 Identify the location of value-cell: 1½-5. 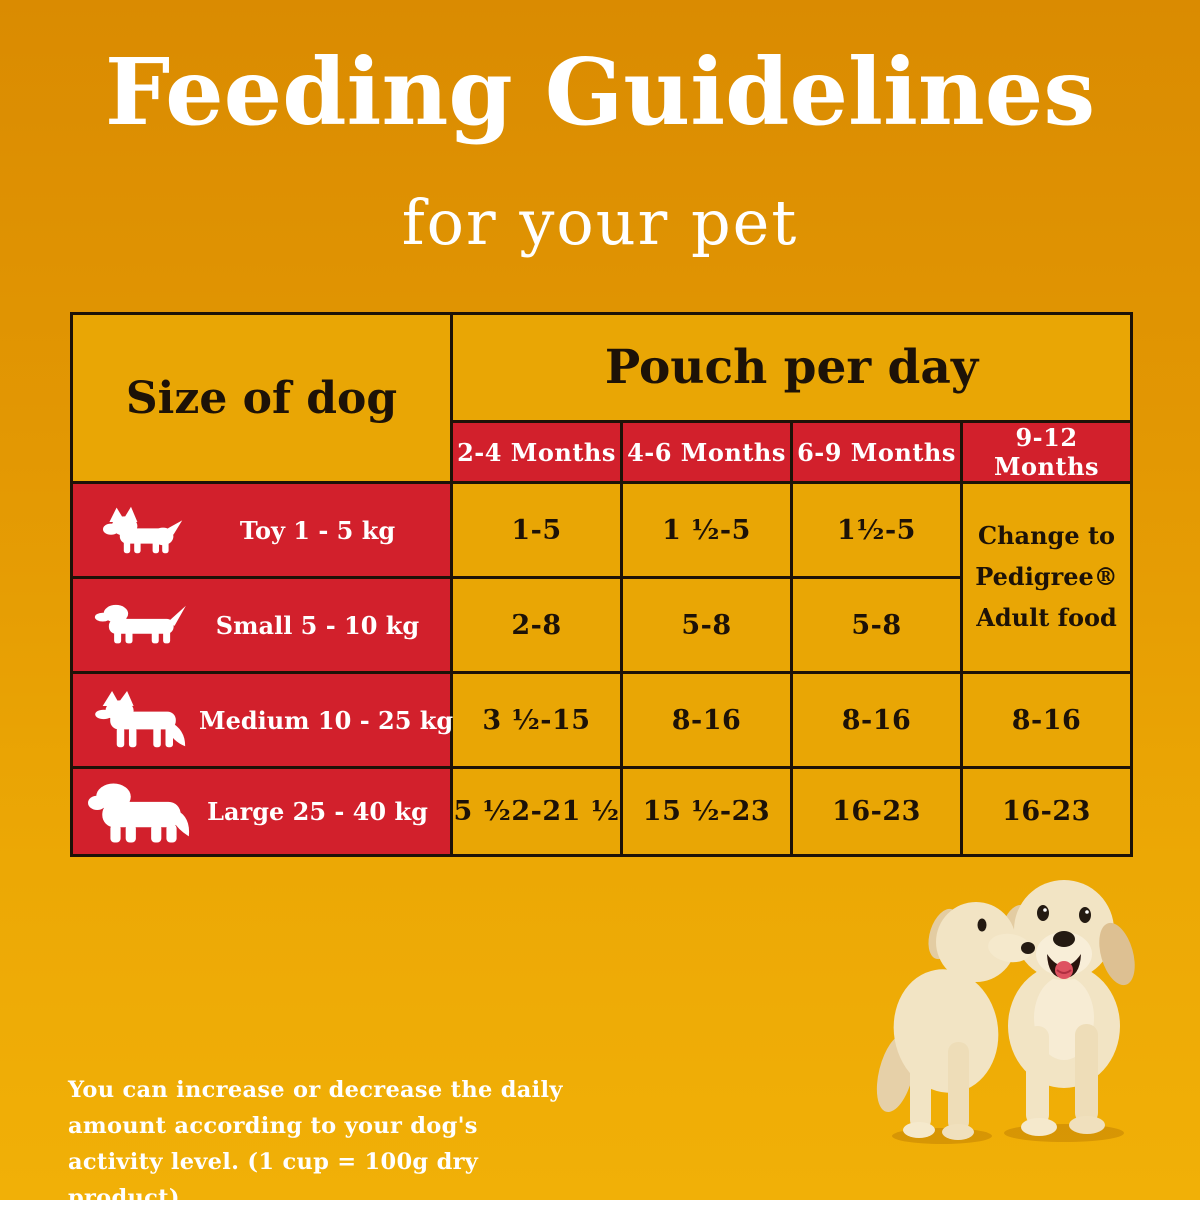
(876, 530).